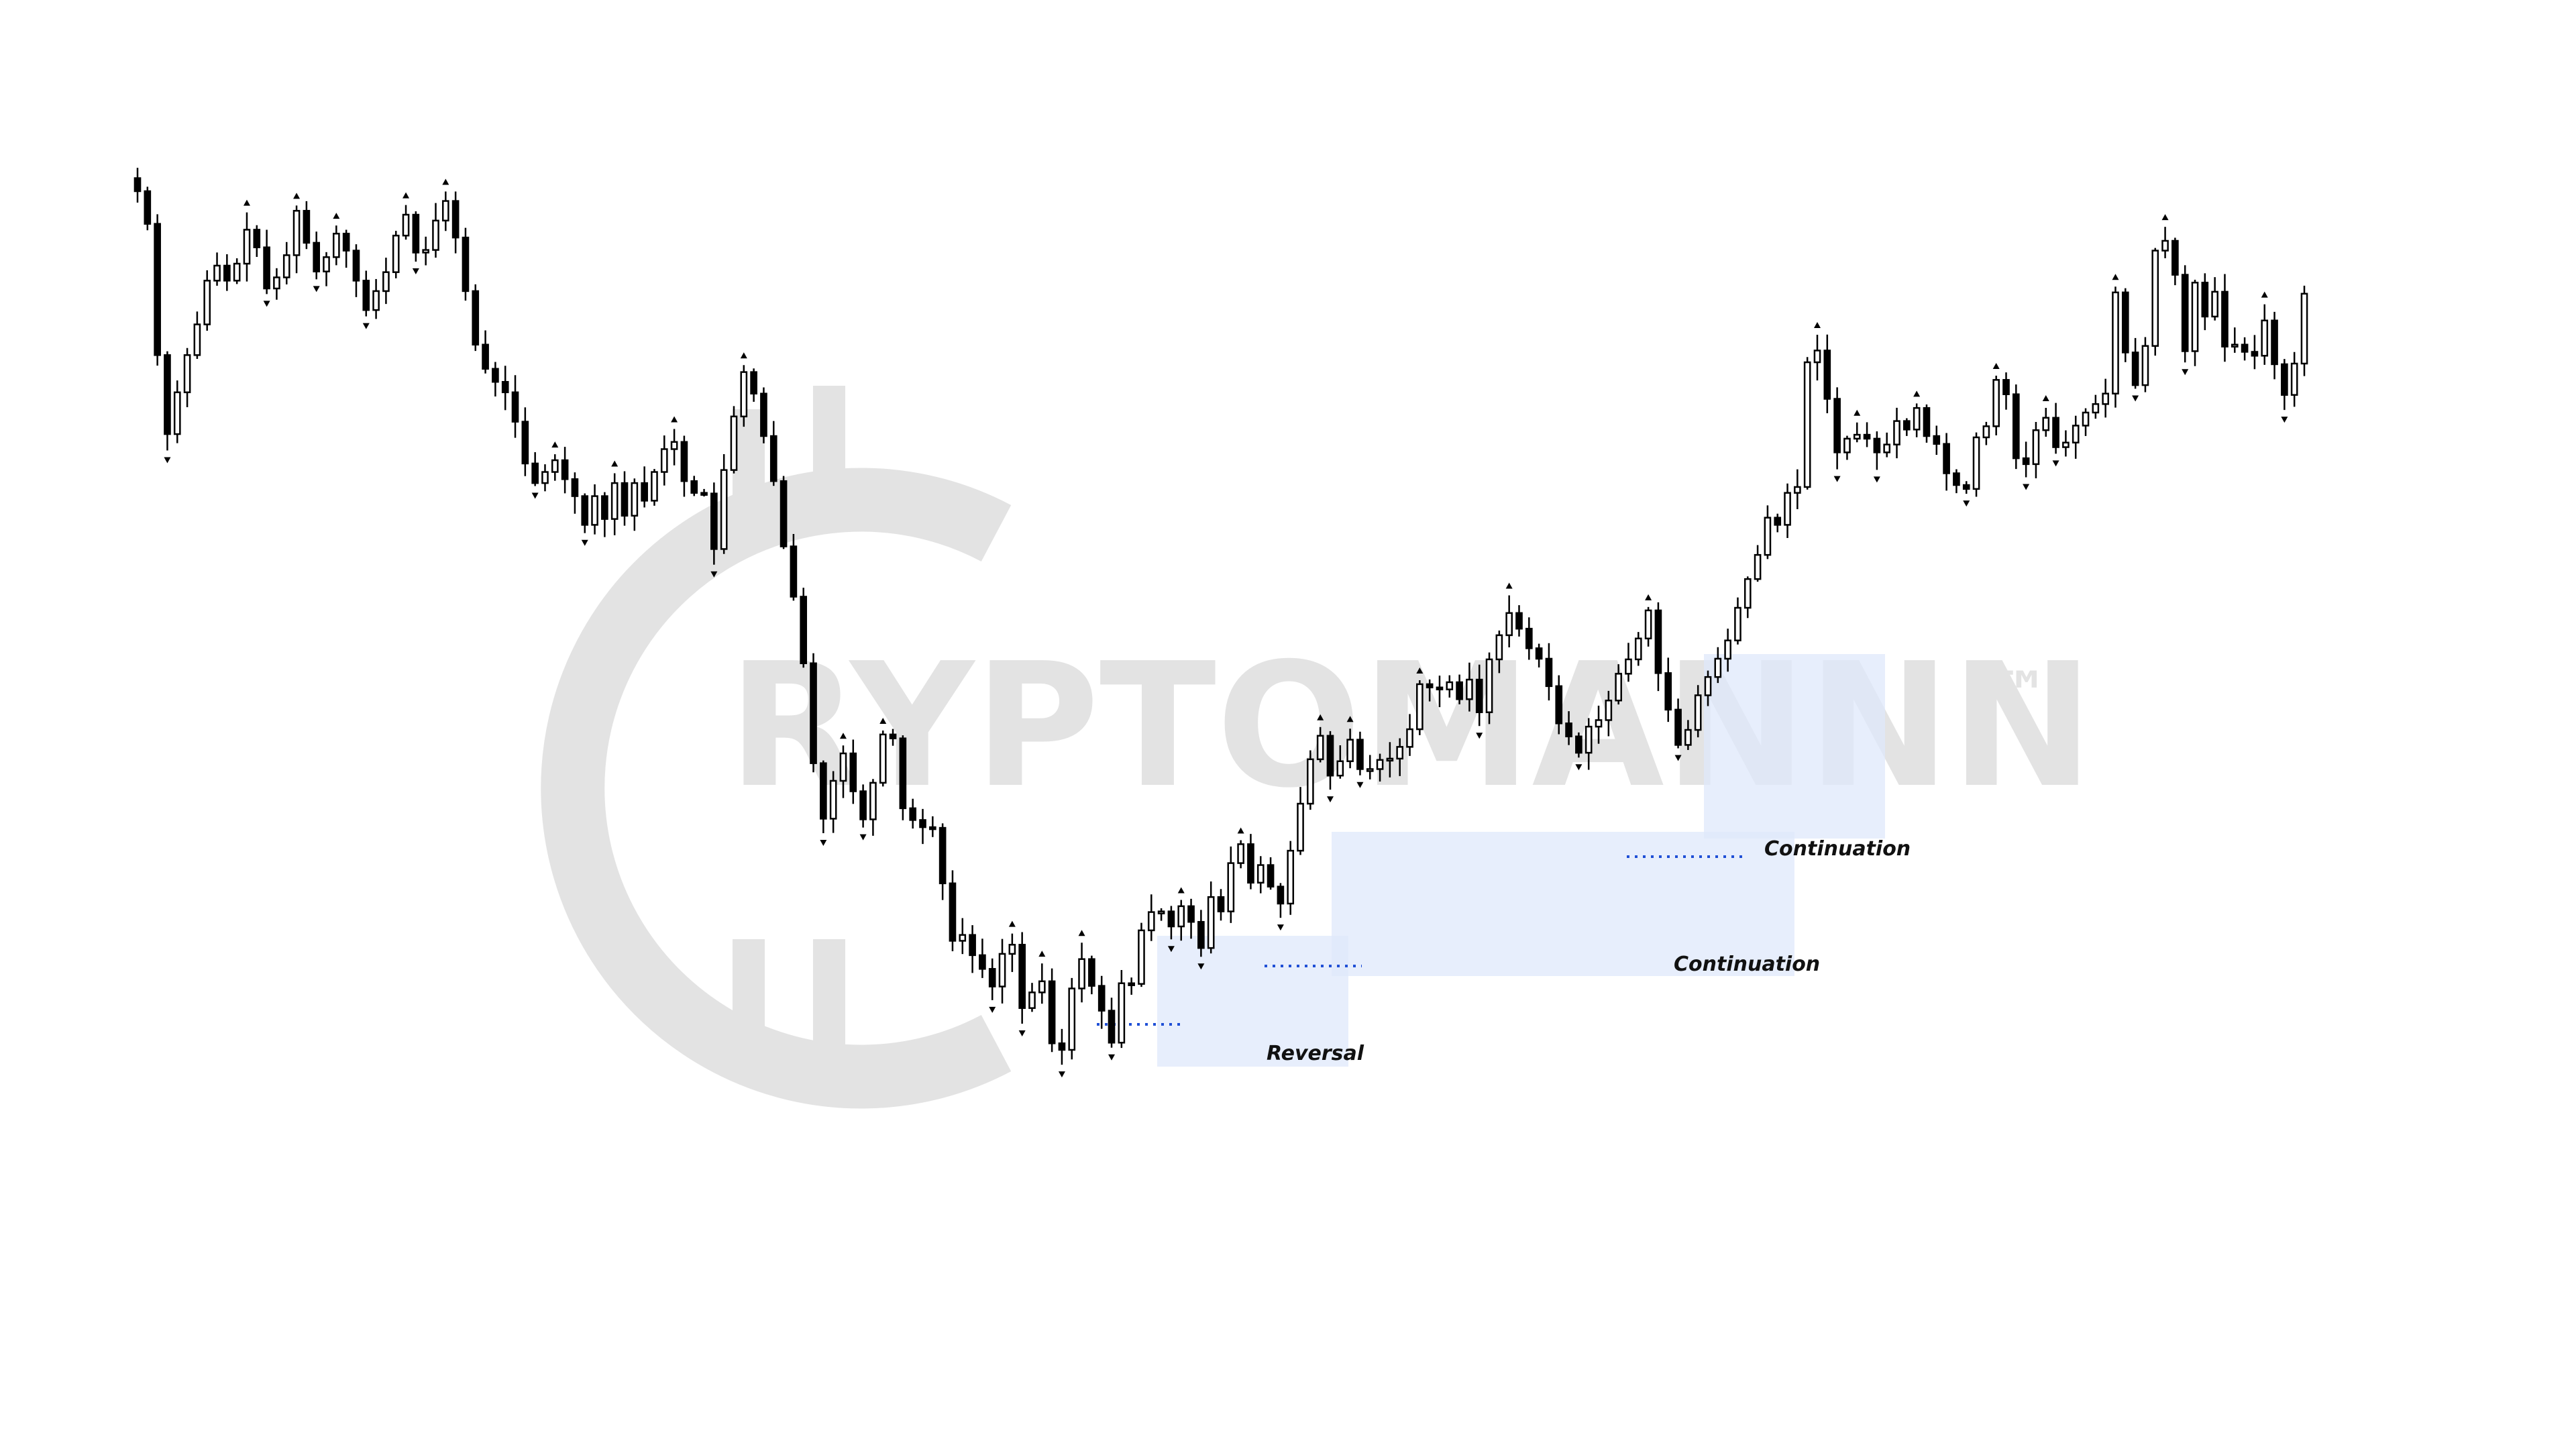 The image size is (2576, 1449). What do you see at coordinates (829, 1004) in the screenshot?
I see `watermark-bar-bottom-right` at bounding box center [829, 1004].